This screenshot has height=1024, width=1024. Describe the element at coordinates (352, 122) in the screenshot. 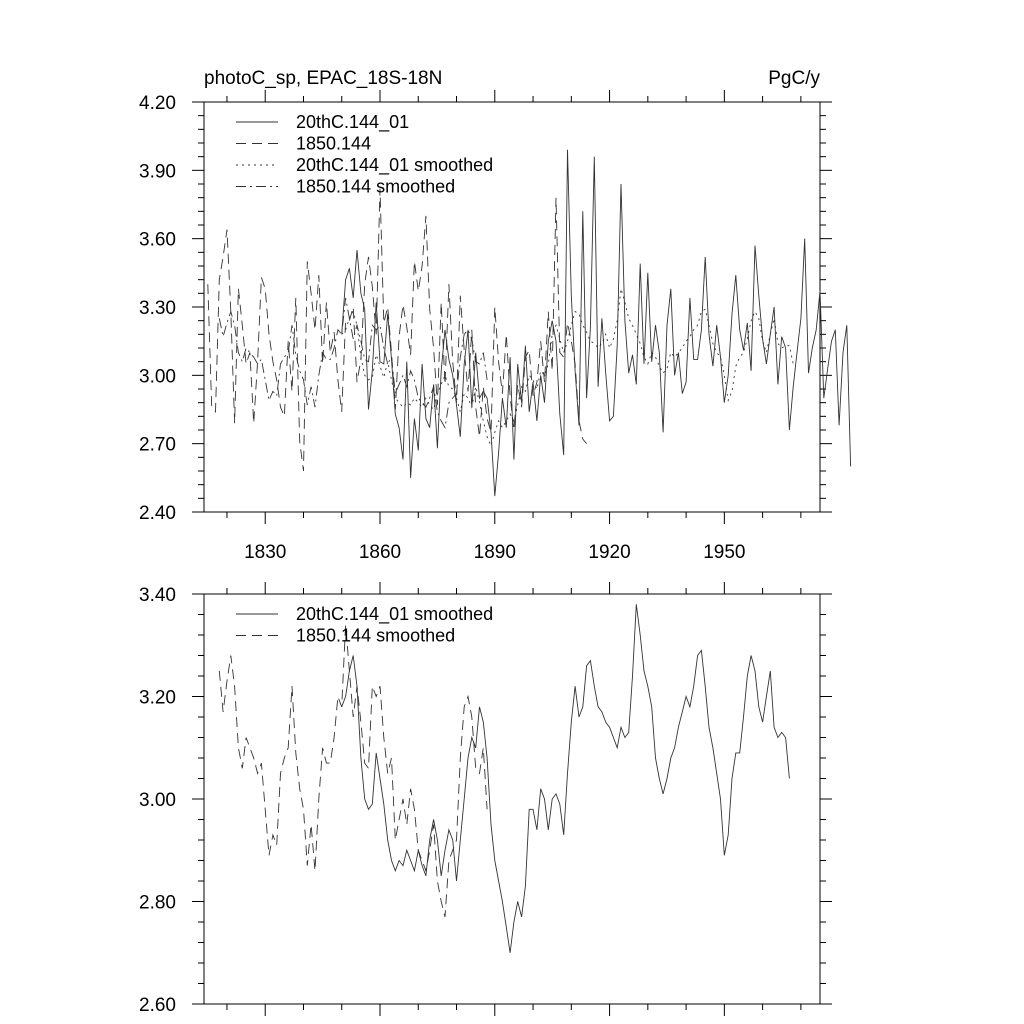

I see `legend-label: 20thC.144_01` at that location.